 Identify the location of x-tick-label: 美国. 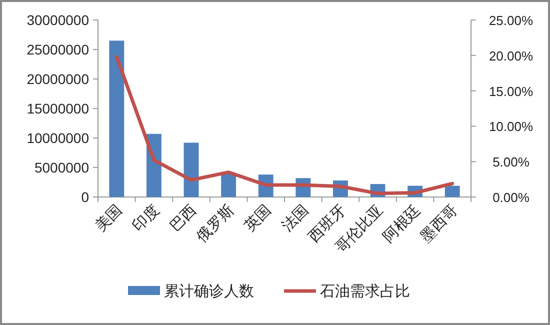
(109, 219).